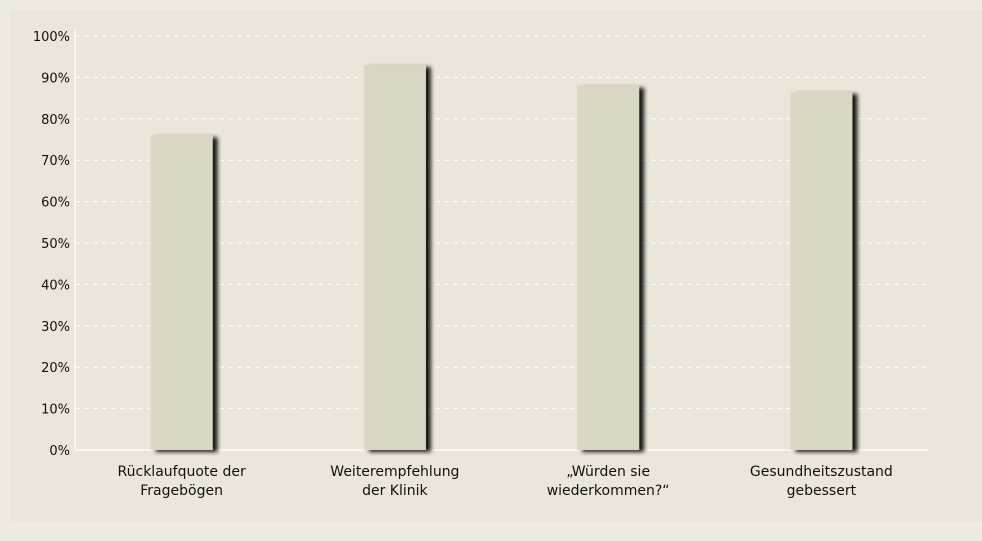 This screenshot has width=982, height=541. What do you see at coordinates (55, 410) in the screenshot?
I see `y-tick-label: 10%` at bounding box center [55, 410].